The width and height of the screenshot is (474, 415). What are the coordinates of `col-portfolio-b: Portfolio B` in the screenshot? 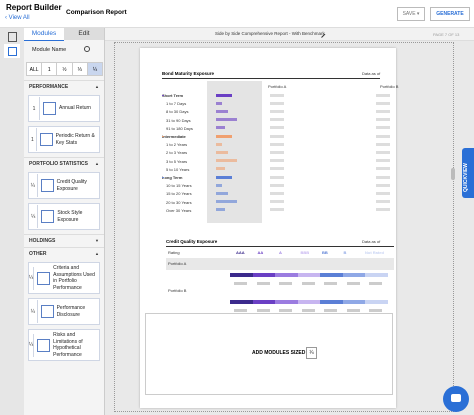 It's located at (389, 86).